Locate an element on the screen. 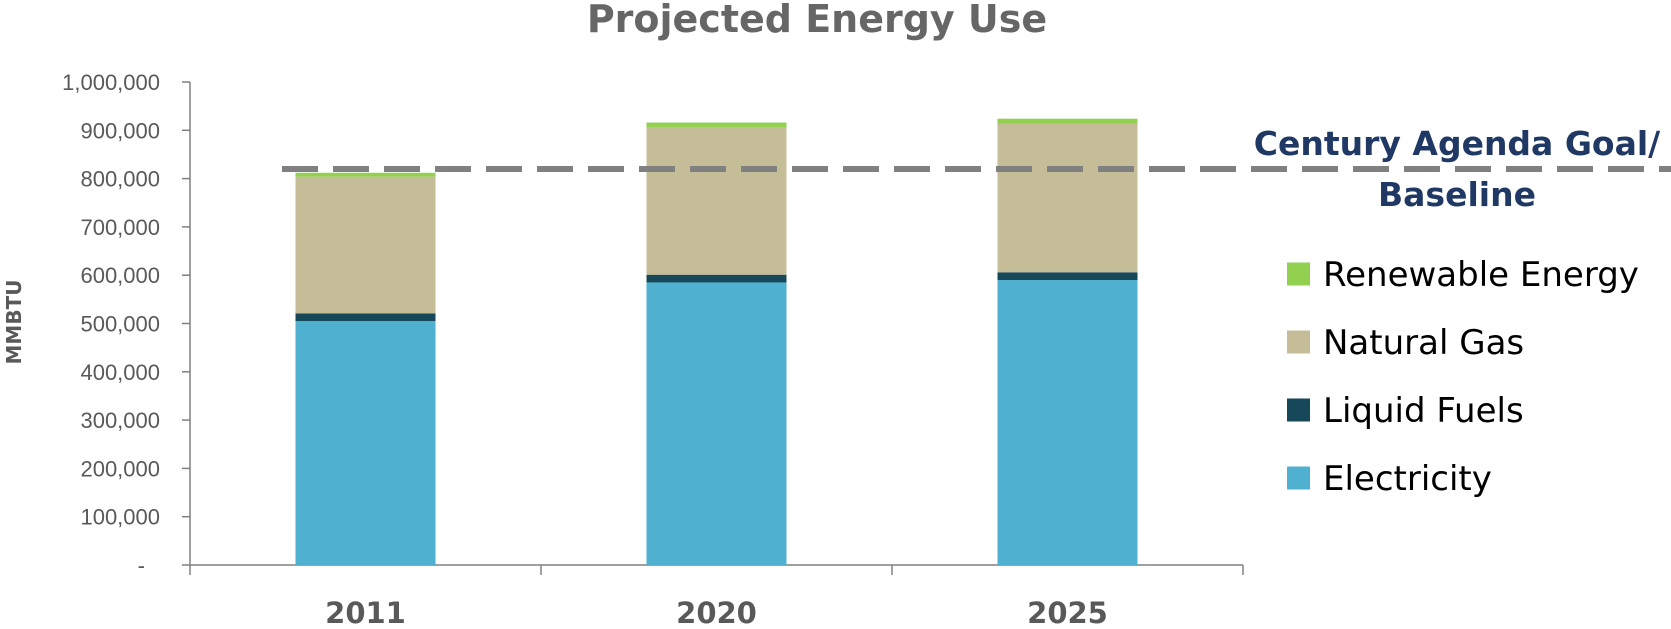 Image resolution: width=1671 pixels, height=629 pixels. legend-item-electricity: Electricity is located at coordinates (1389, 479).